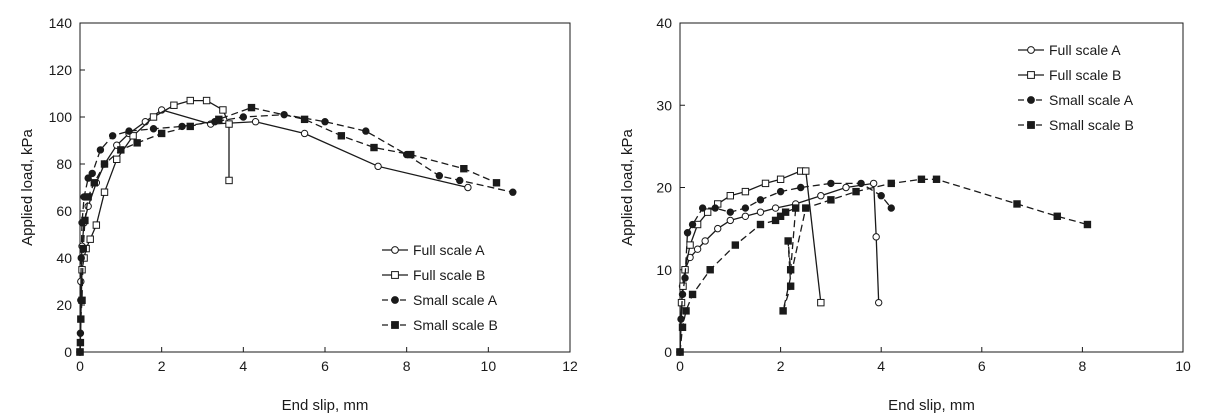 The image size is (1205, 415). What do you see at coordinates (668, 352) in the screenshot?
I see `right-y-tick-label: 0` at bounding box center [668, 352].